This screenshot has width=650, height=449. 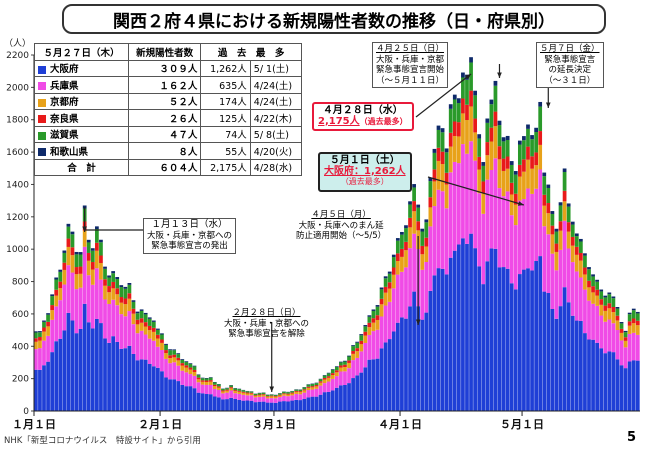 I want to click on annotation-arrowhead, so click(x=418, y=322).